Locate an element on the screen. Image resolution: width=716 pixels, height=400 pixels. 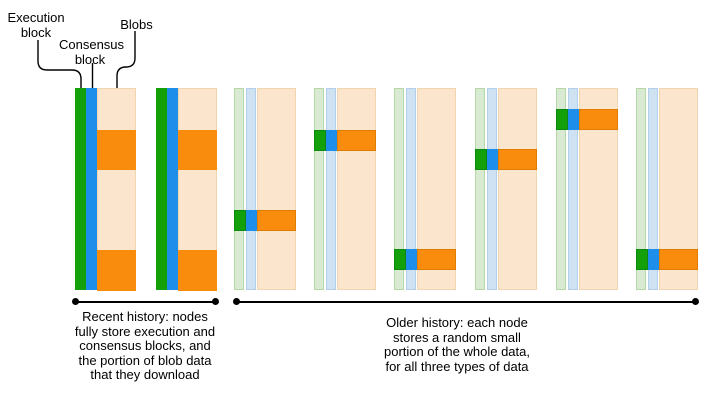
node-column-4-older is located at coordinates (345, 189).